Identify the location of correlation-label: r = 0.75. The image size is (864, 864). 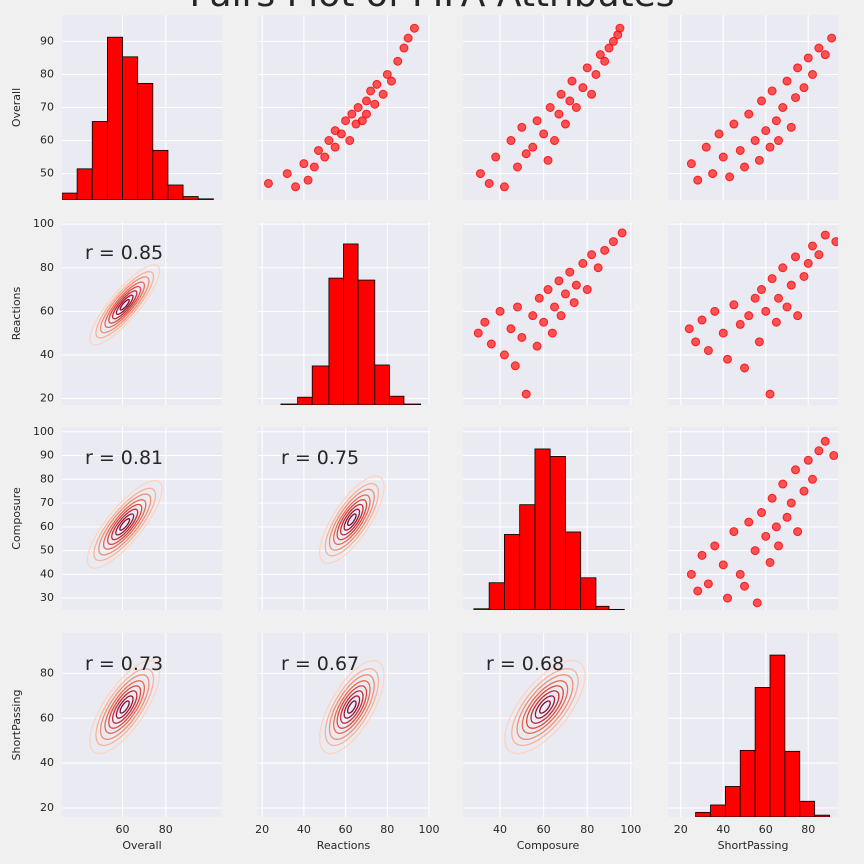
(320, 458).